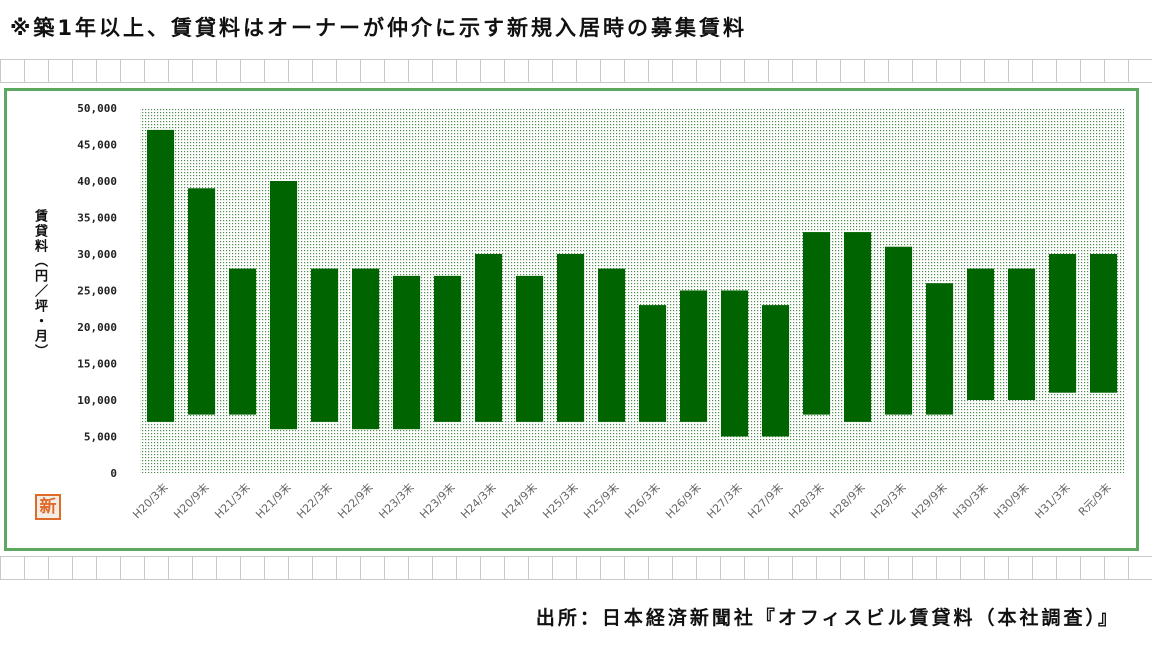 The image size is (1152, 648). What do you see at coordinates (150, 500) in the screenshot?
I see `x-category-label: H20/3末` at bounding box center [150, 500].